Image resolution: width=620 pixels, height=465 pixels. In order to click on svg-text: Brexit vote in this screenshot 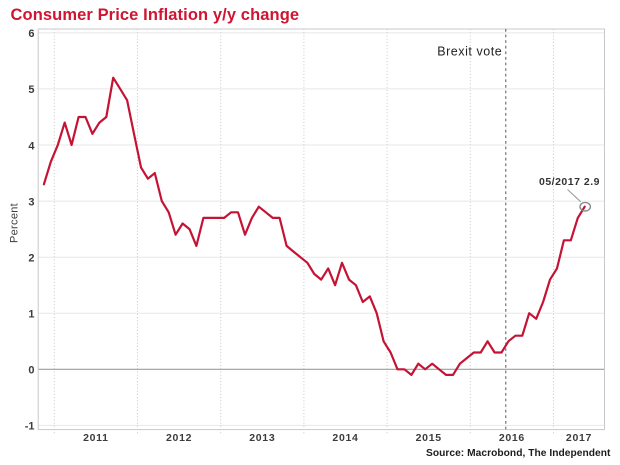, I will do `click(469, 51)`.